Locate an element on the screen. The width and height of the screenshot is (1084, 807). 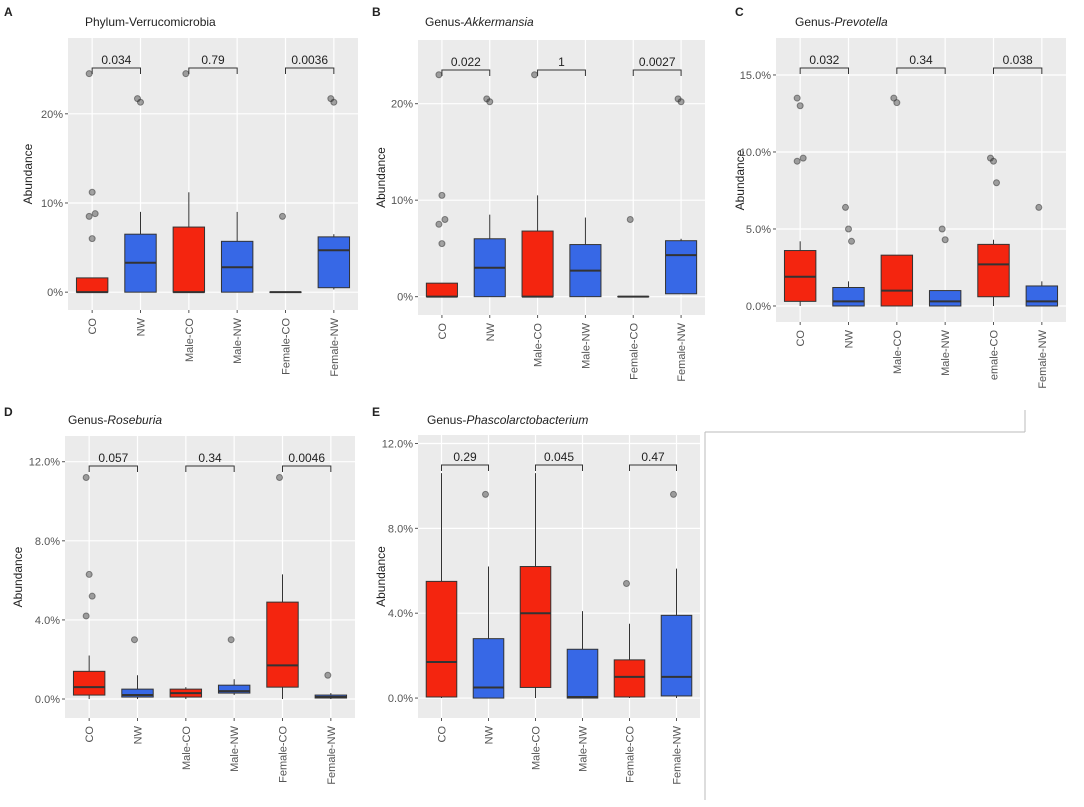
p-value: 0.0027 is located at coordinates (657, 62).